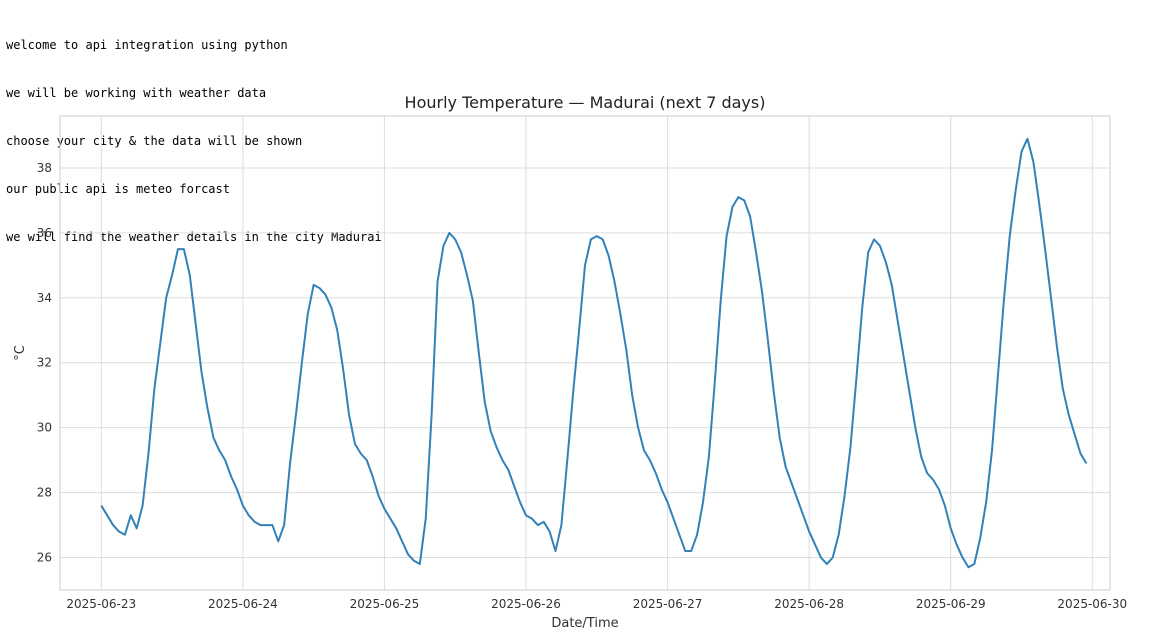 Image resolution: width=1176 pixels, height=638 pixels. I want to click on x-tick-label: 2025-06-23, so click(101, 604).